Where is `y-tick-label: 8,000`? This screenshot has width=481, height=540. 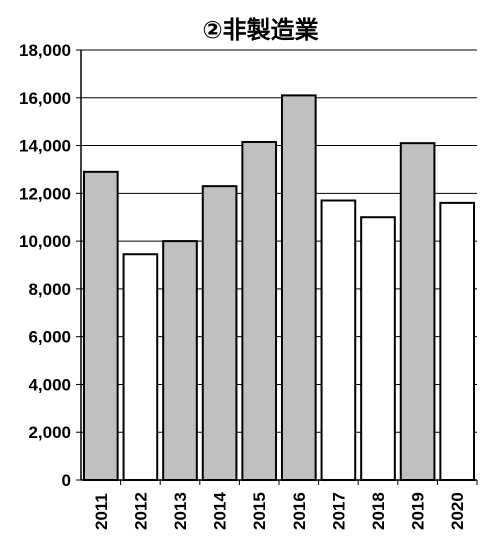
y-tick-label: 8,000 is located at coordinates (49, 289).